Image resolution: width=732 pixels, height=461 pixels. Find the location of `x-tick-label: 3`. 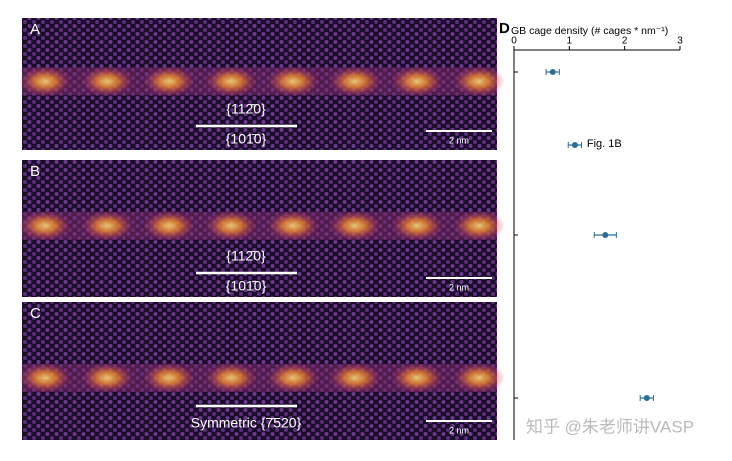

x-tick-label: 3 is located at coordinates (680, 41).